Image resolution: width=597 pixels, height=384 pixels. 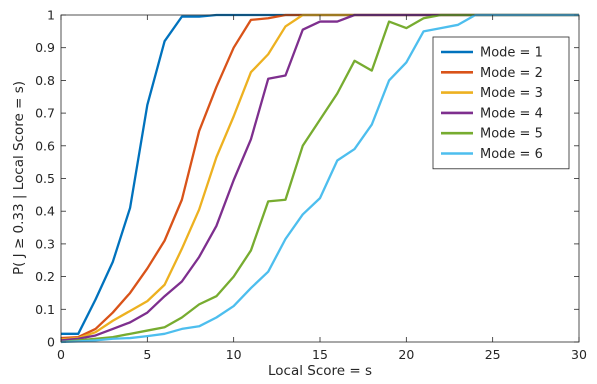 I want to click on legend-box, so click(x=501, y=103).